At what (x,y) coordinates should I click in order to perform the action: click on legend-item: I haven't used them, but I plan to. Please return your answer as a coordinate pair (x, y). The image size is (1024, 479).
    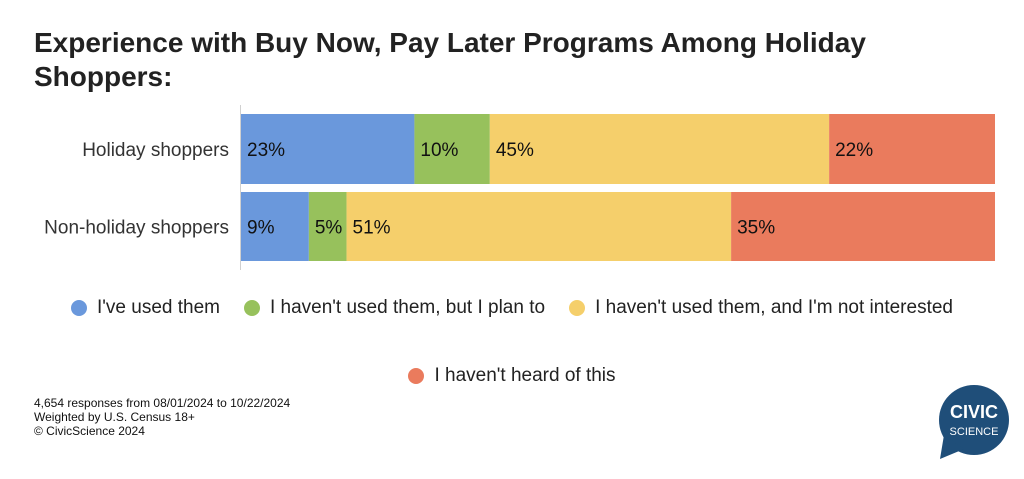
    Looking at the image, I should click on (394, 308).